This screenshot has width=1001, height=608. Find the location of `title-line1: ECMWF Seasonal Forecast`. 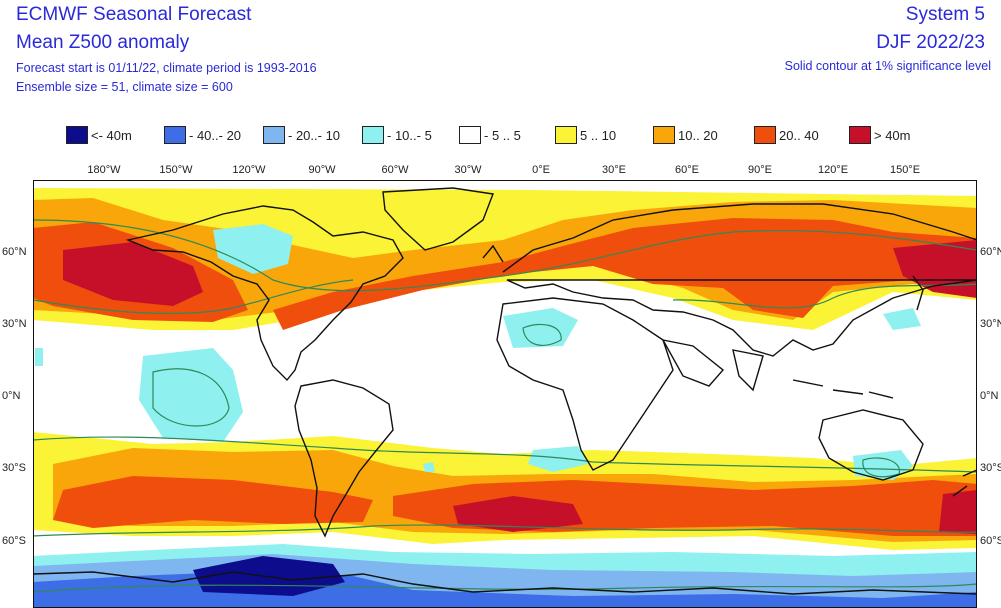

title-line1: ECMWF Seasonal Forecast is located at coordinates (134, 14).